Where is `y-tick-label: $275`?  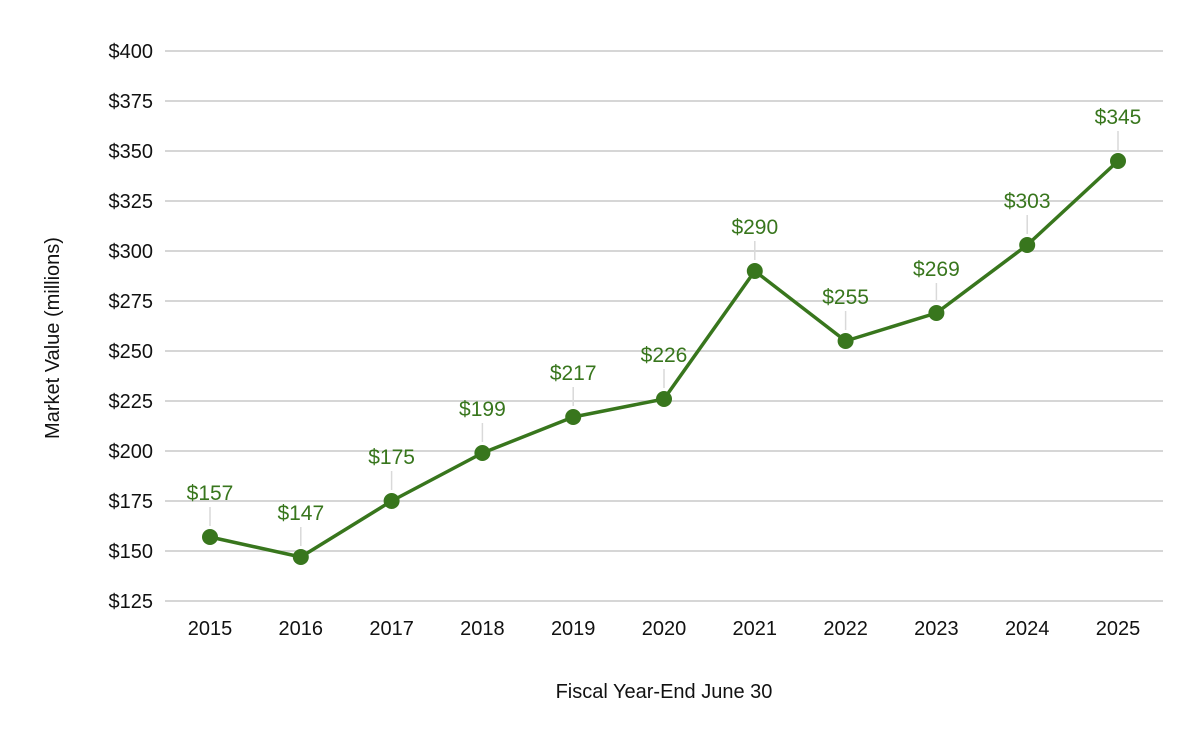 y-tick-label: $275 is located at coordinates (131, 302).